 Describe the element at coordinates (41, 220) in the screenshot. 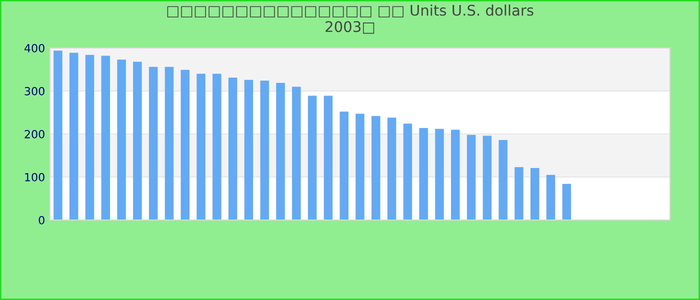

I see `y-tick-label: 0` at that location.